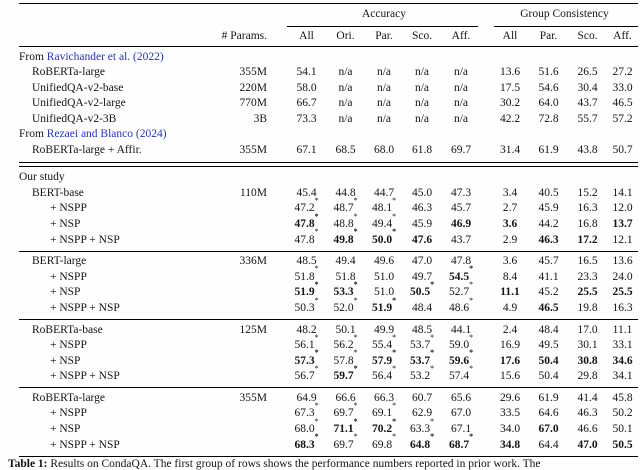 The width and height of the screenshot is (640, 470). I want to click on metric-value: 47.3, so click(461, 192).